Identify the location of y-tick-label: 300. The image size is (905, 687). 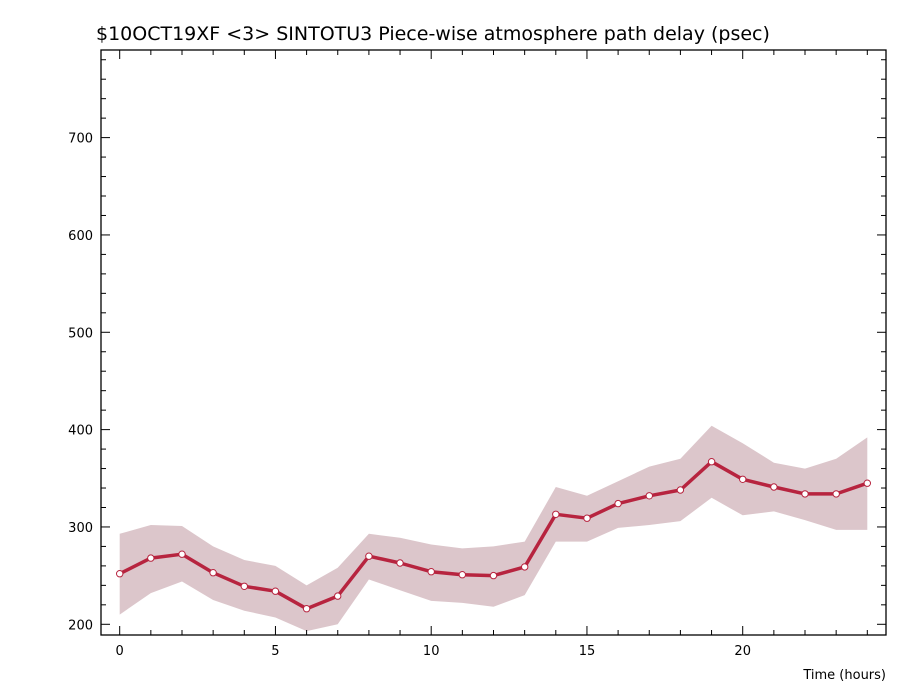
(80, 528).